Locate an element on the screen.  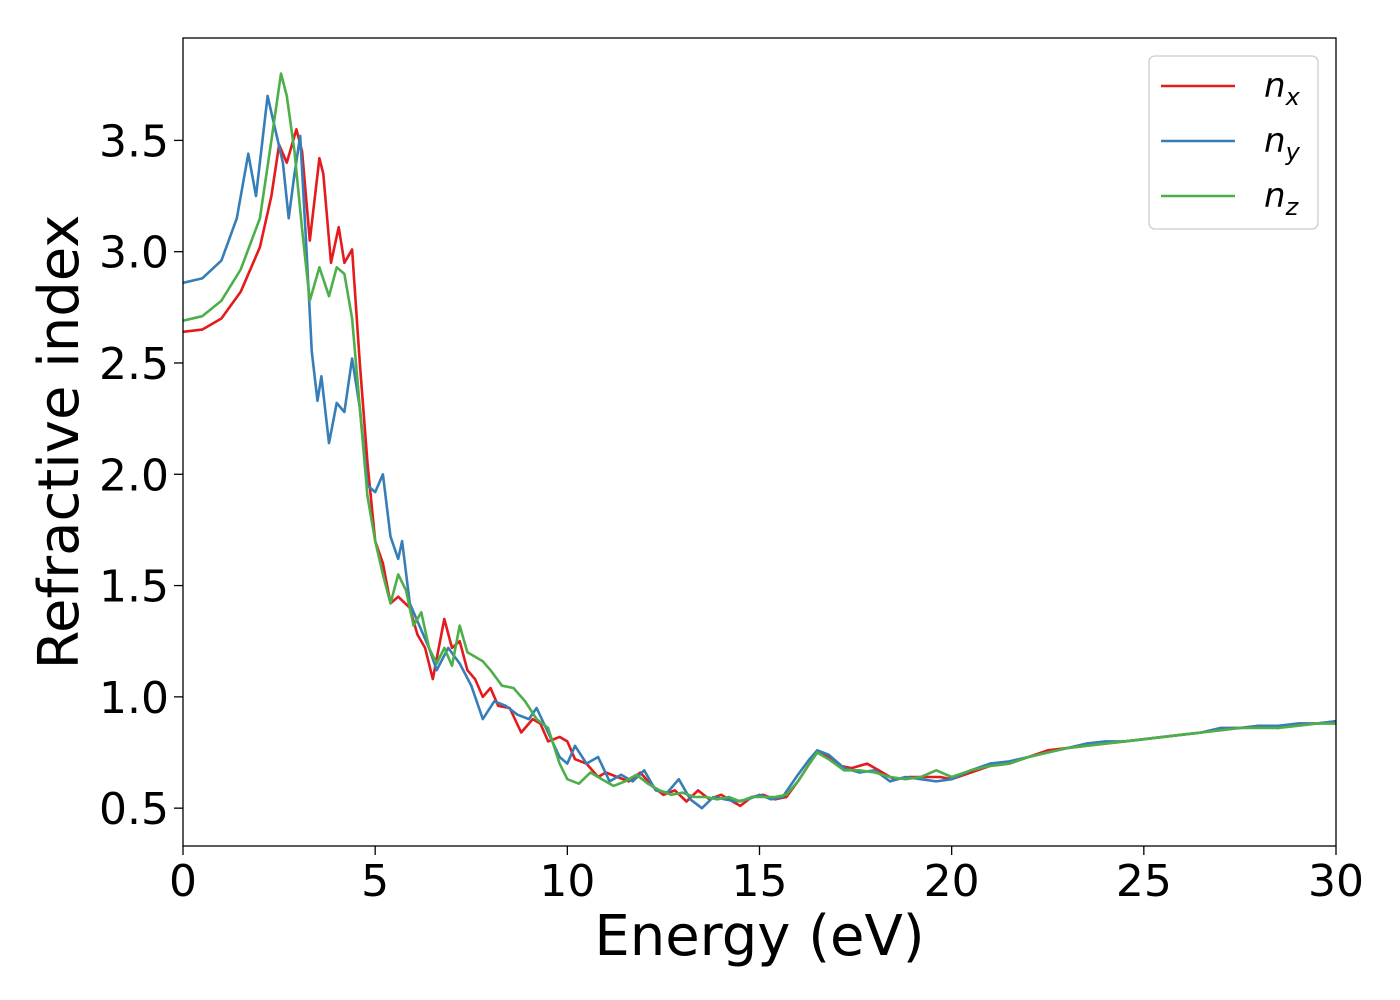
y-tick-label: 0.5 is located at coordinates (134, 809).